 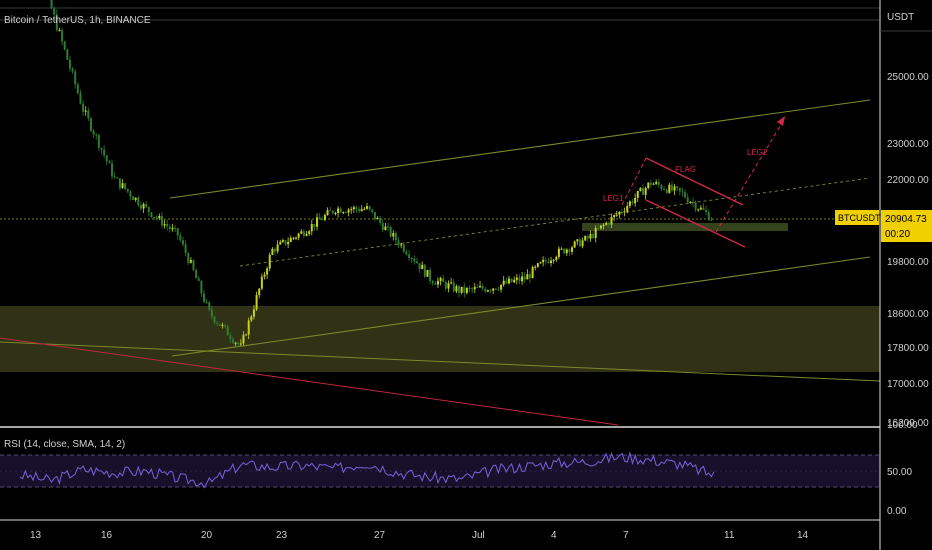 I want to click on currency-label: USDT, so click(x=900, y=17).